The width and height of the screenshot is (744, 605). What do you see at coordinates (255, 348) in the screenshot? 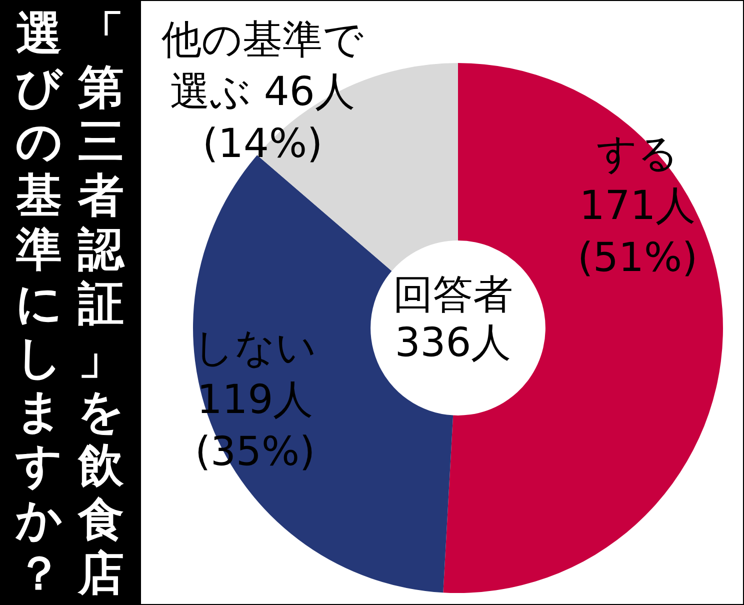
I see `slice-label: しない` at bounding box center [255, 348].